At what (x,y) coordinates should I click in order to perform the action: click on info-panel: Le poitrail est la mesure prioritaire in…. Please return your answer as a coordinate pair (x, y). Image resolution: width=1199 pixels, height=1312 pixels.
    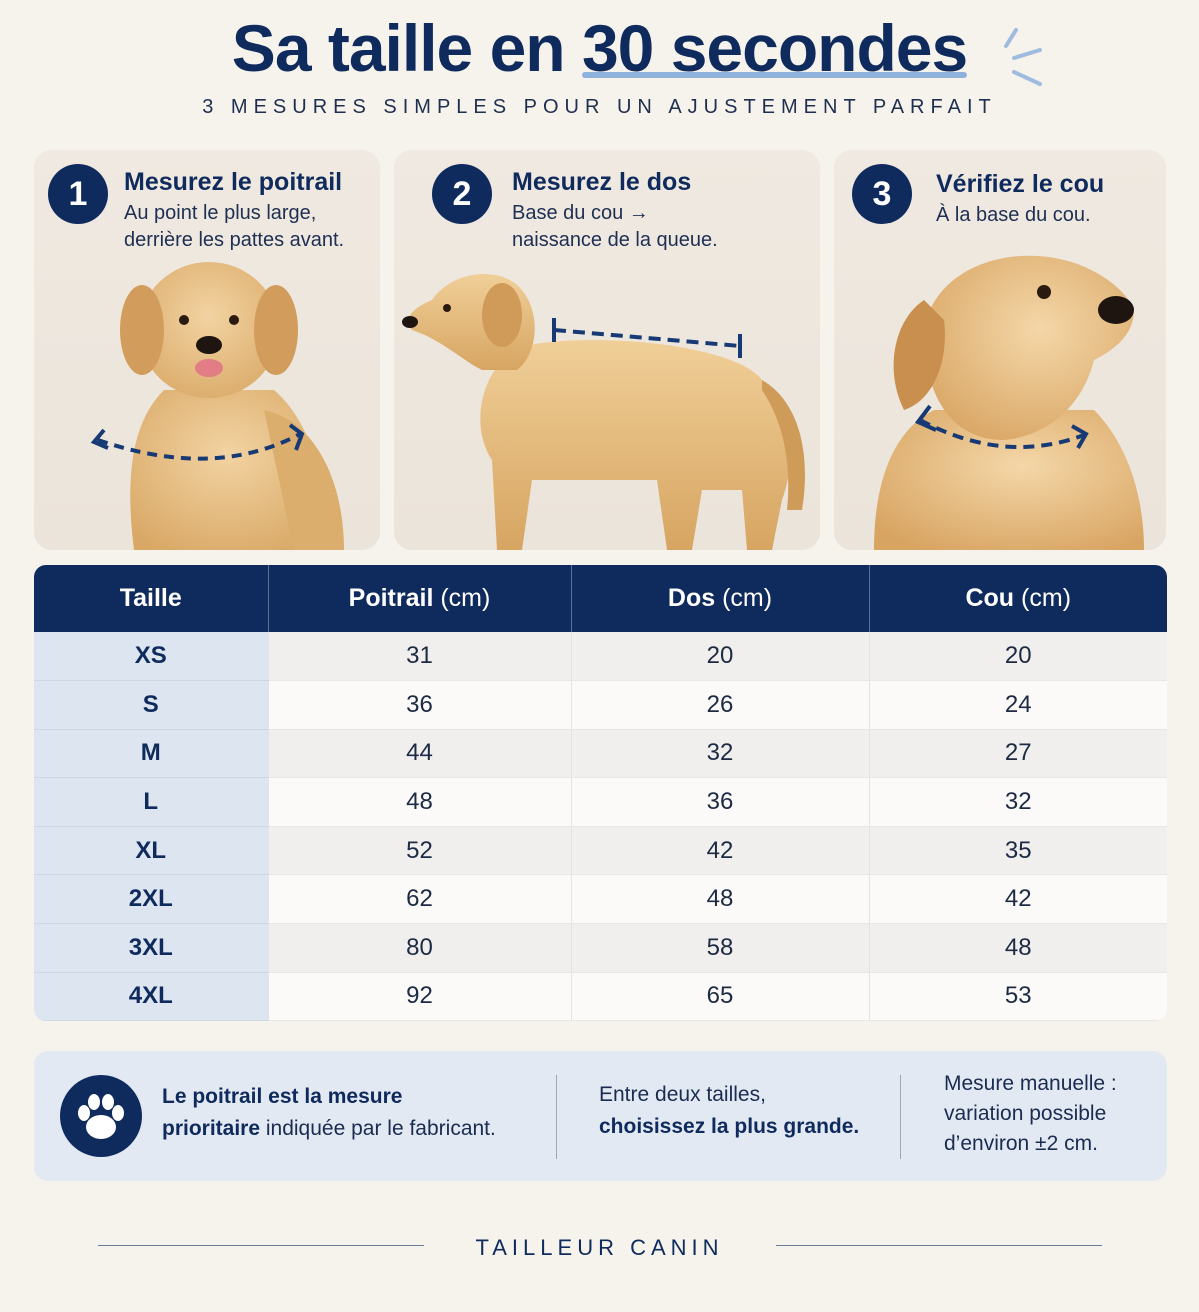
    Looking at the image, I should click on (600, 1116).